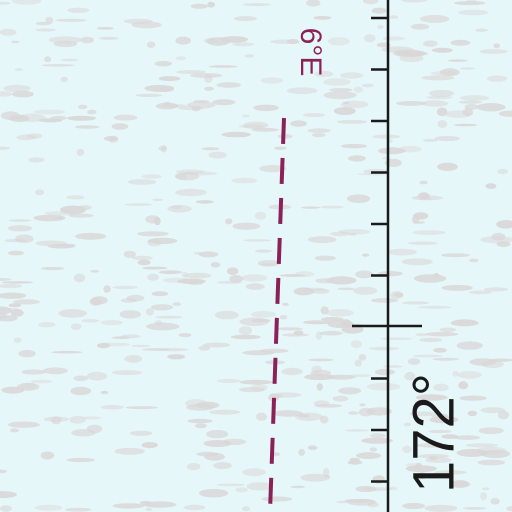 Image resolution: width=512 pixels, height=512 pixels. Describe the element at coordinates (310, 52) in the screenshot. I see `isogonic-line-label: 6°E` at that location.